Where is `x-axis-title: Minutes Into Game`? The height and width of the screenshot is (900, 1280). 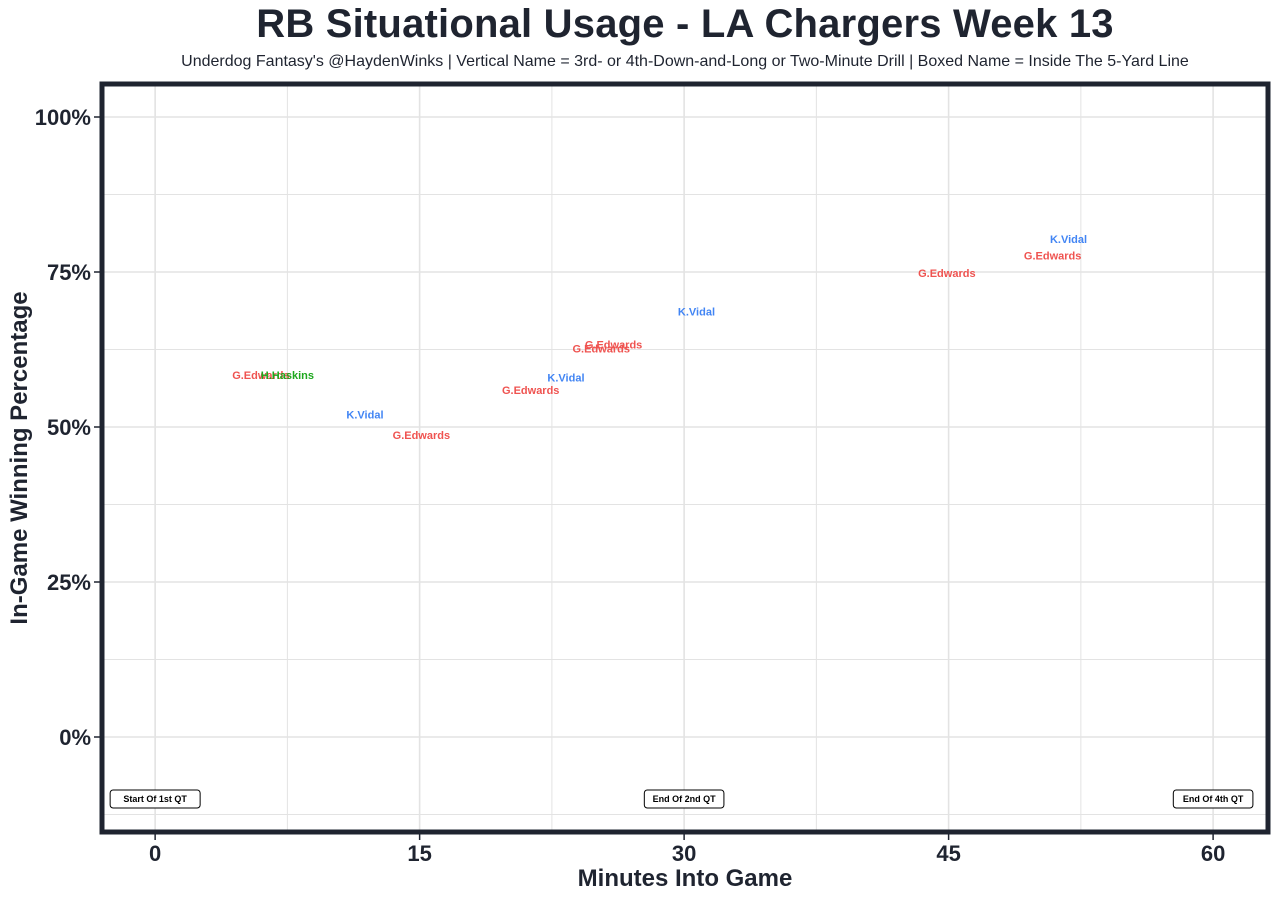
x-axis-title: Minutes Into Game is located at coordinates (685, 878).